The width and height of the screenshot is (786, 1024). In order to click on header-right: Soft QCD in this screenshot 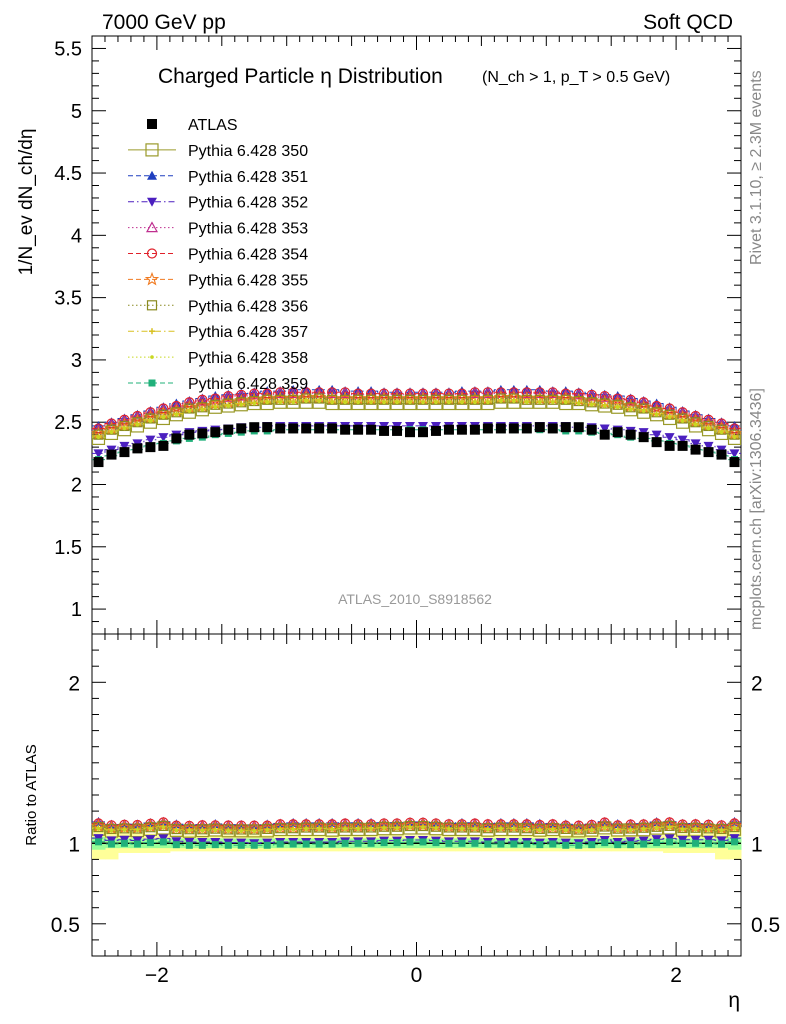, I will do `click(688, 22)`.